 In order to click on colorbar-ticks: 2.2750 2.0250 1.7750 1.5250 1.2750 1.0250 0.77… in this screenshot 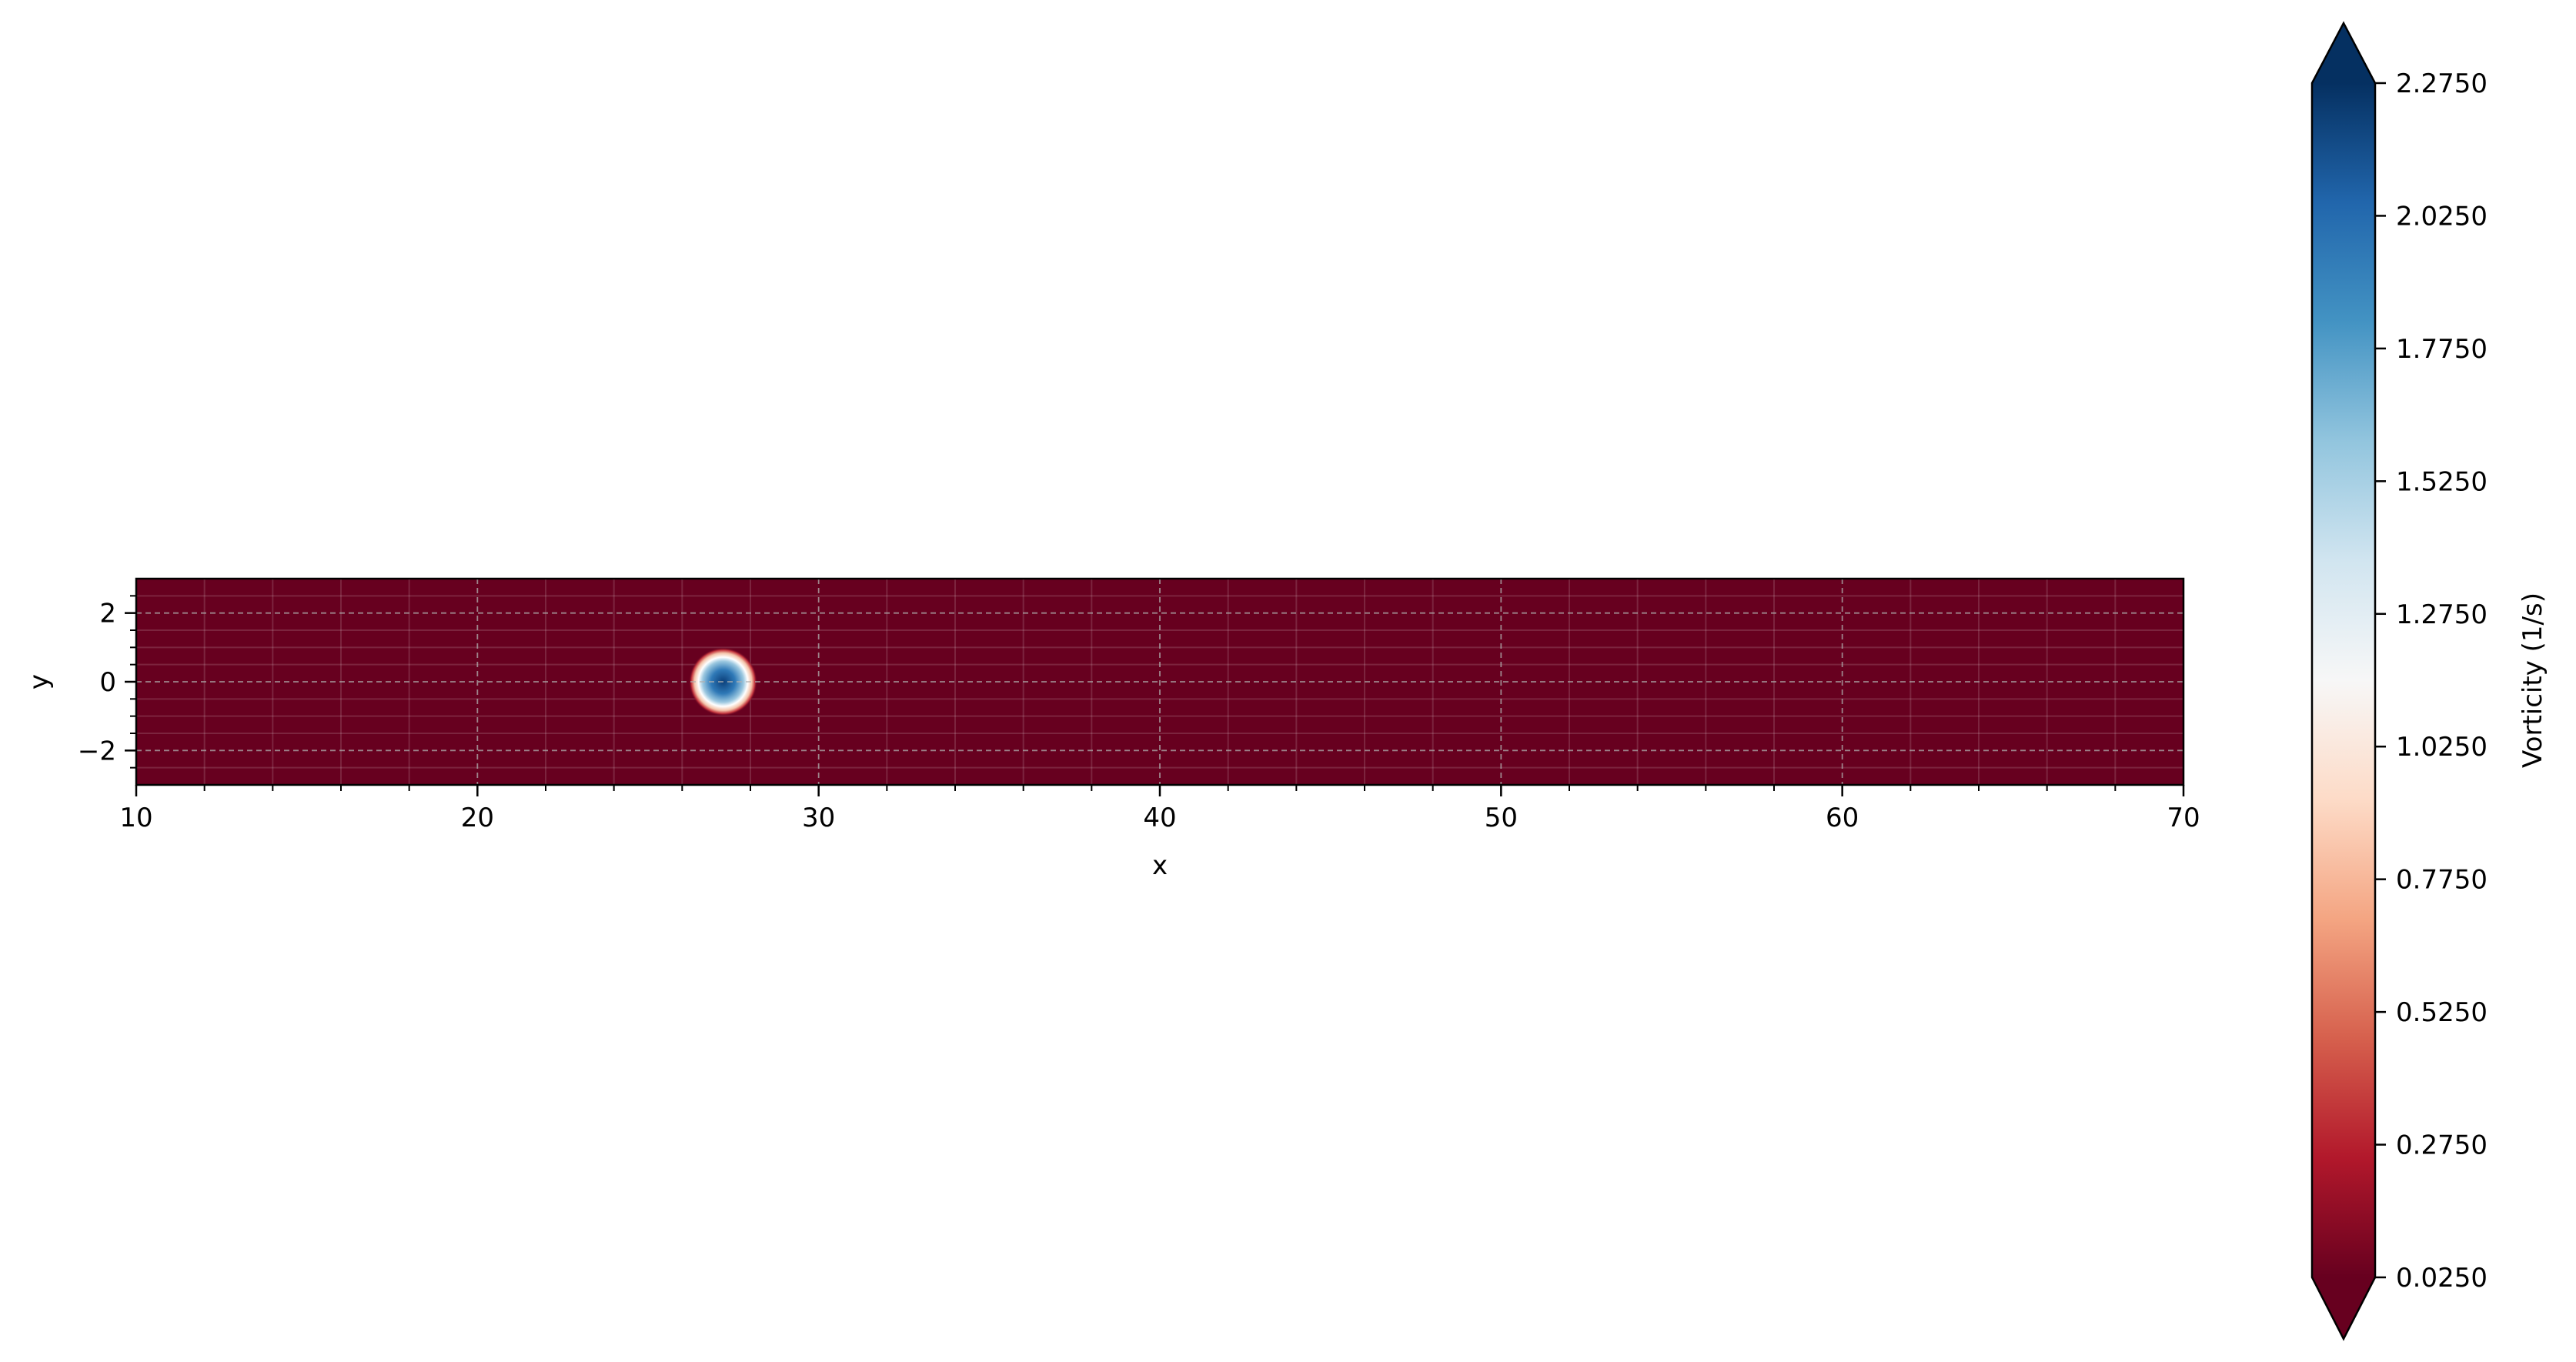, I will do `click(2431, 681)`.